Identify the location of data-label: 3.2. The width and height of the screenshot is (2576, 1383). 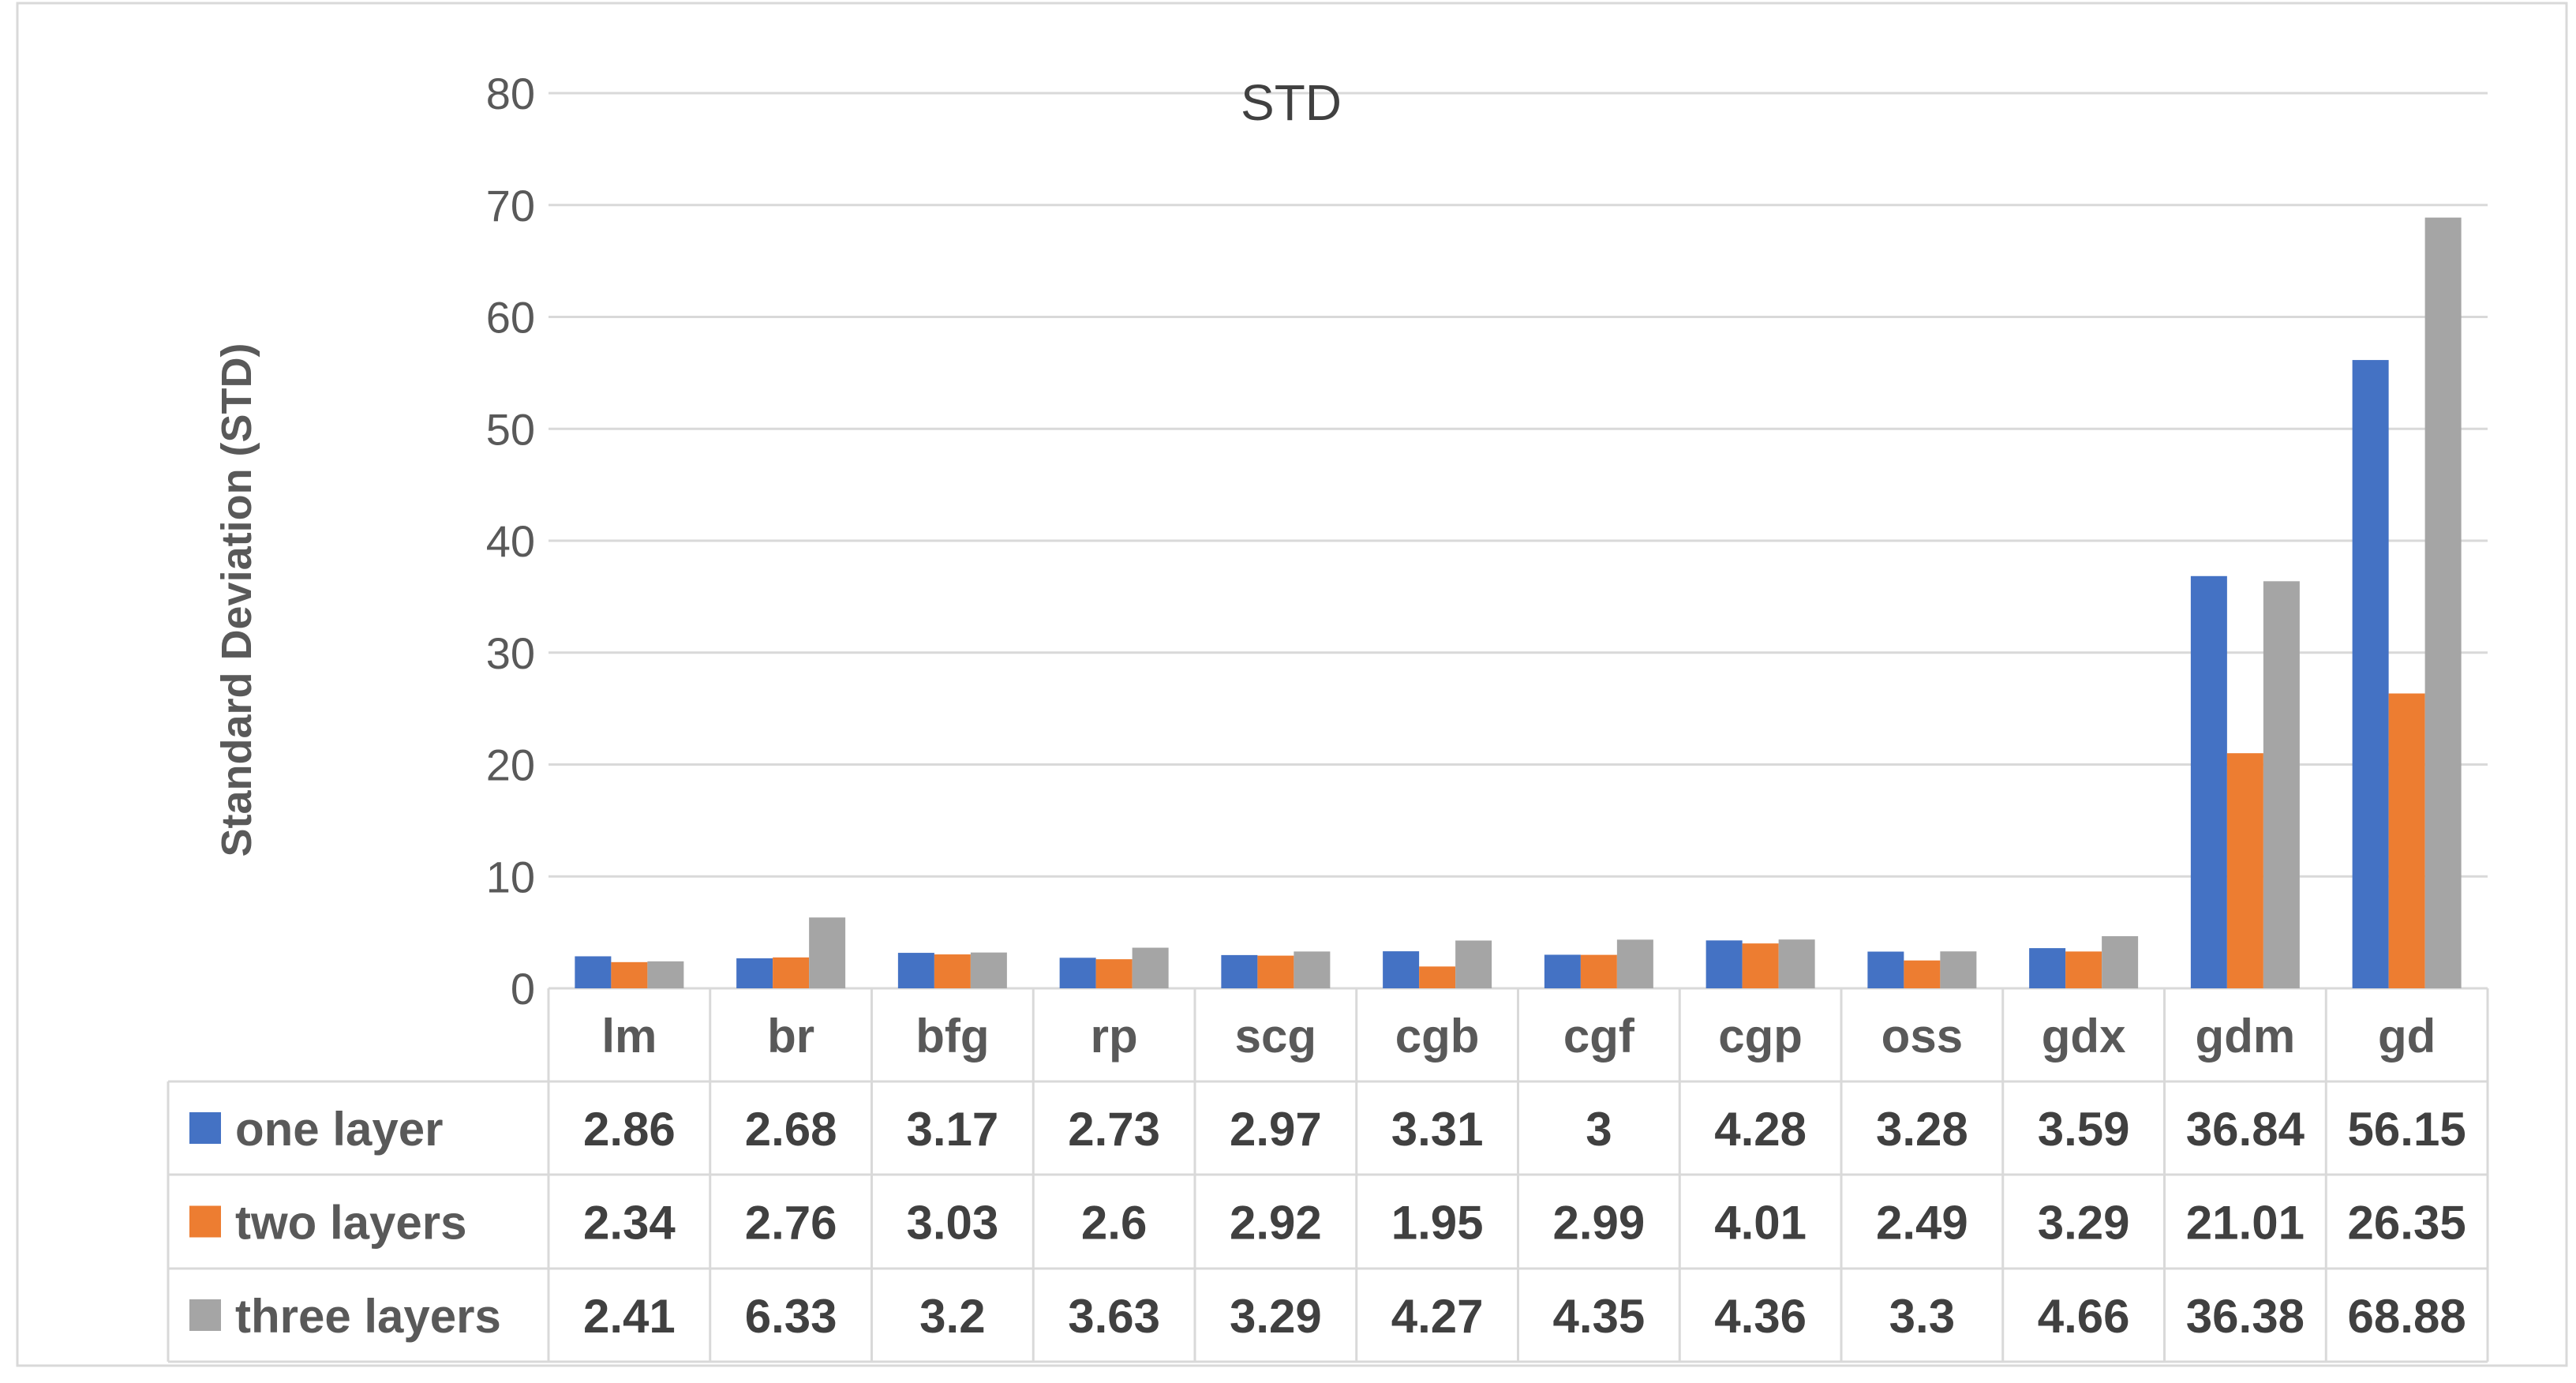
(952, 1316).